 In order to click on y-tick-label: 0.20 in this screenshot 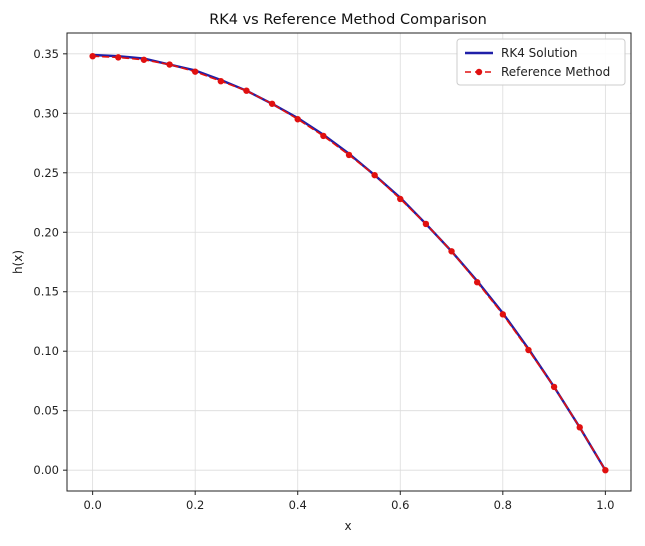, I will do `click(46, 232)`.